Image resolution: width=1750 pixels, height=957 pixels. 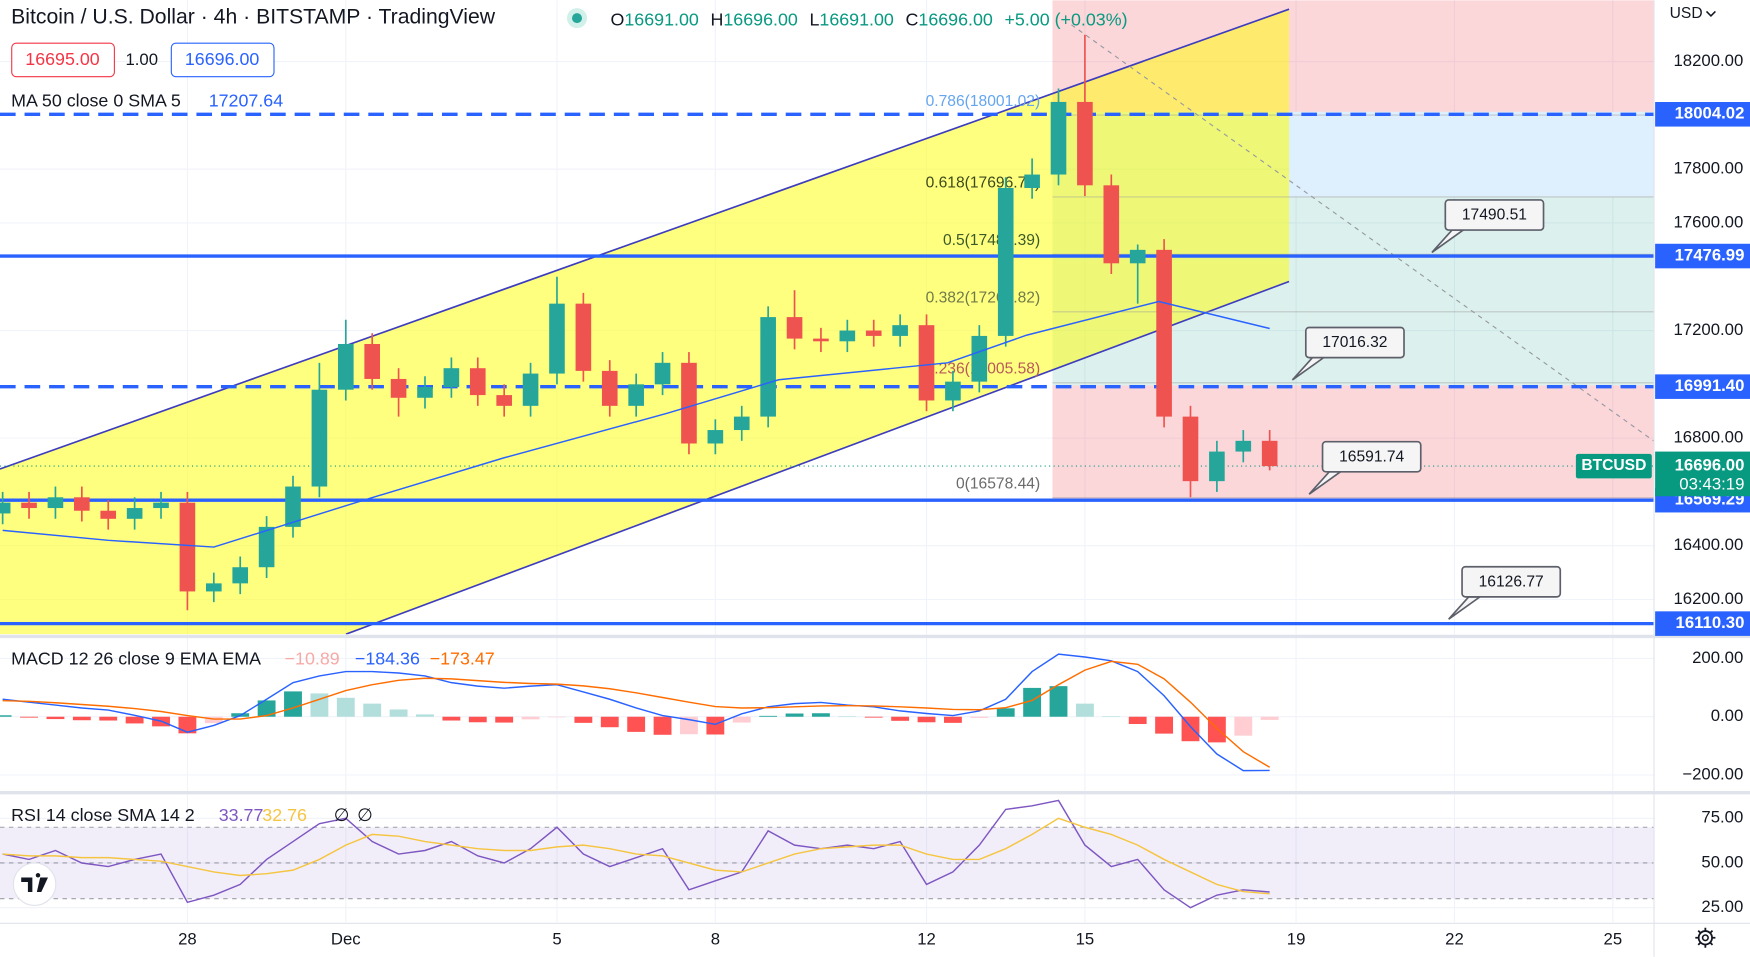 I want to click on pane, so click(x=639, y=712).